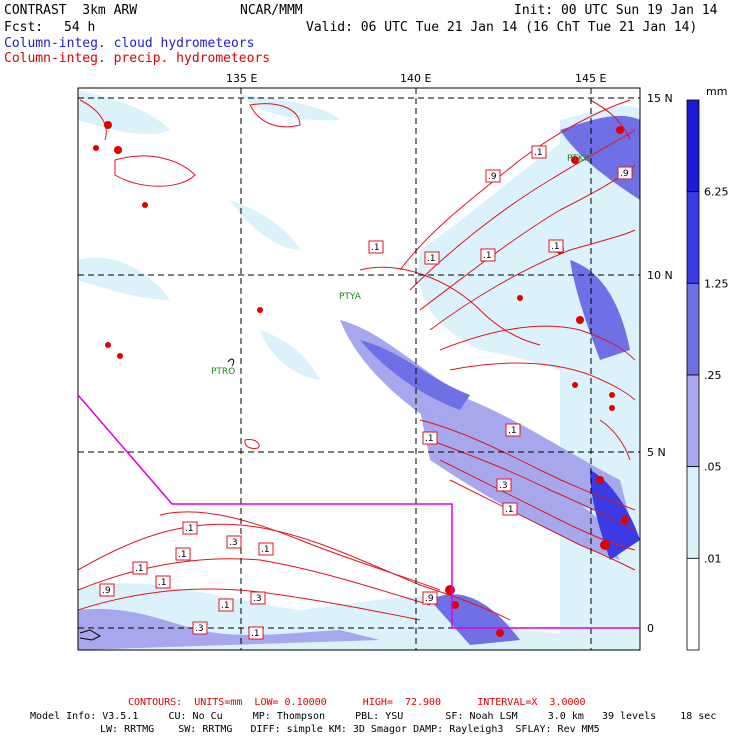  Describe the element at coordinates (716, 192) in the screenshot. I see `colorbar-label: 6.25` at that location.